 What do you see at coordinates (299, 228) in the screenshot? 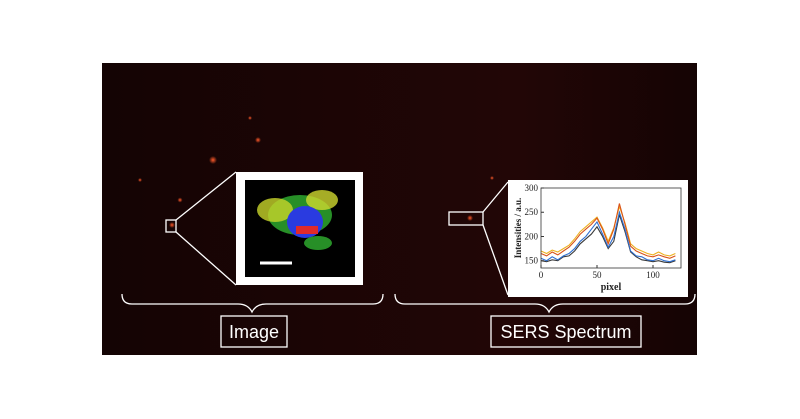
I see `cell-inset` at bounding box center [299, 228].